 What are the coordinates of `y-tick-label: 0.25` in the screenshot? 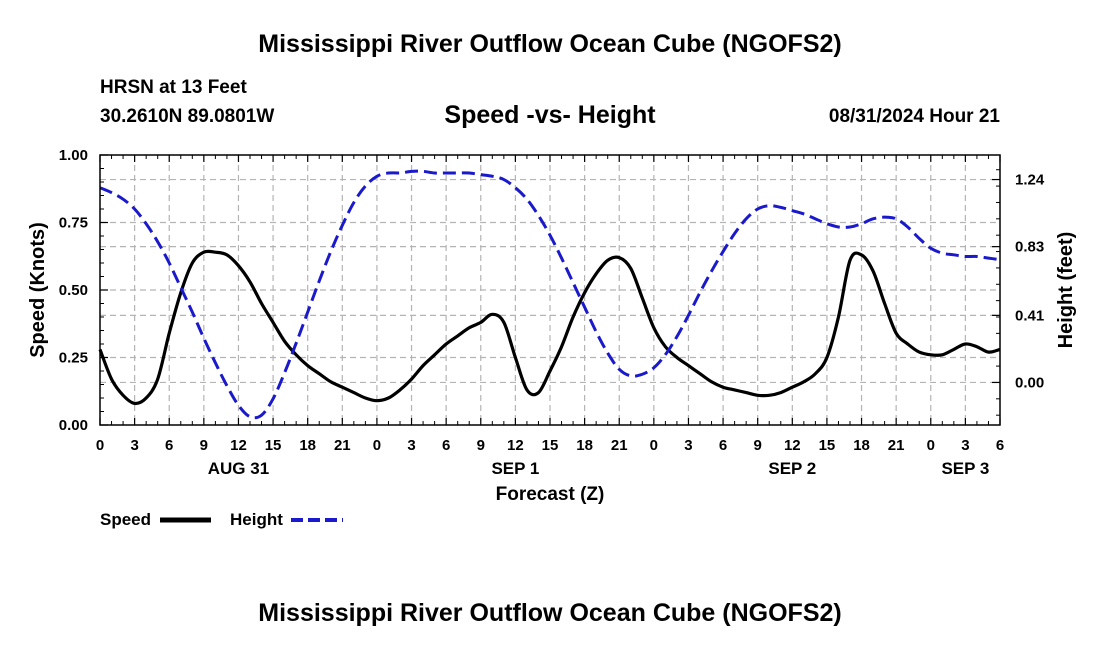 It's located at (73, 358).